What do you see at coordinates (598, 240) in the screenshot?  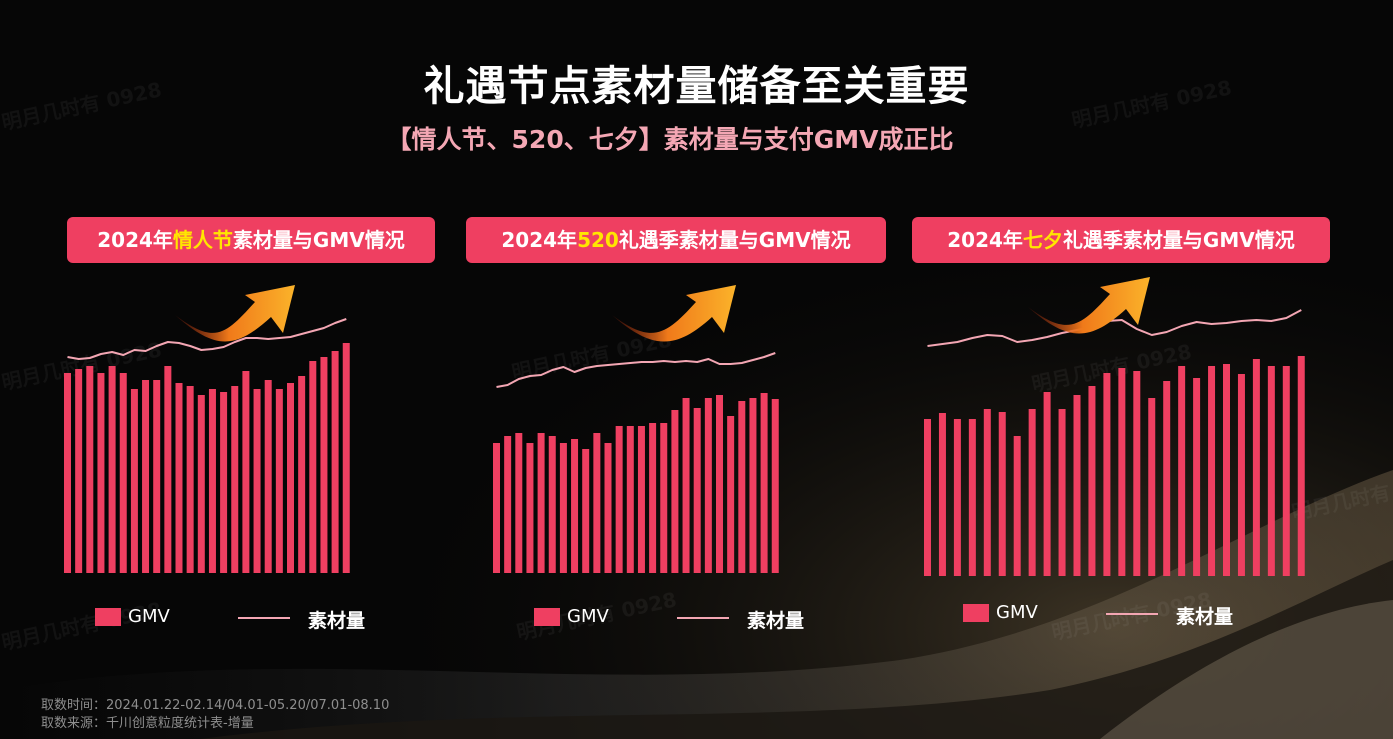 I see `panel-header-highlight: 520` at bounding box center [598, 240].